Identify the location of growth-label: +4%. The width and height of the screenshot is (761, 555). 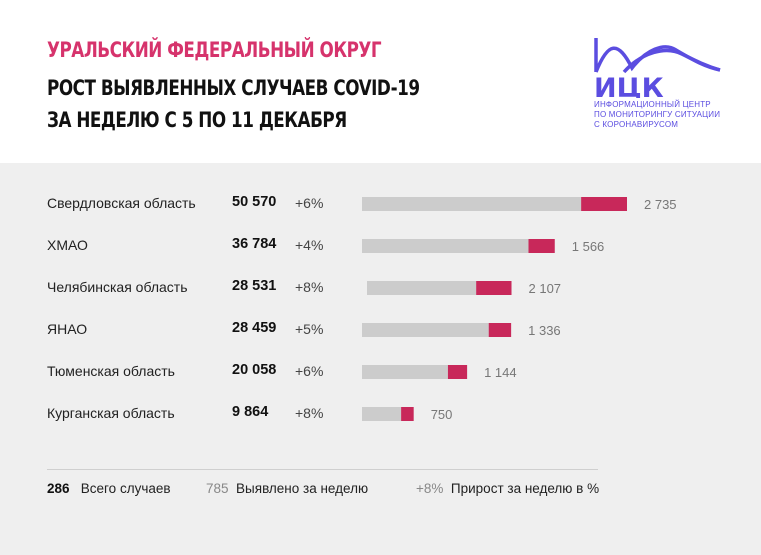
(309, 245).